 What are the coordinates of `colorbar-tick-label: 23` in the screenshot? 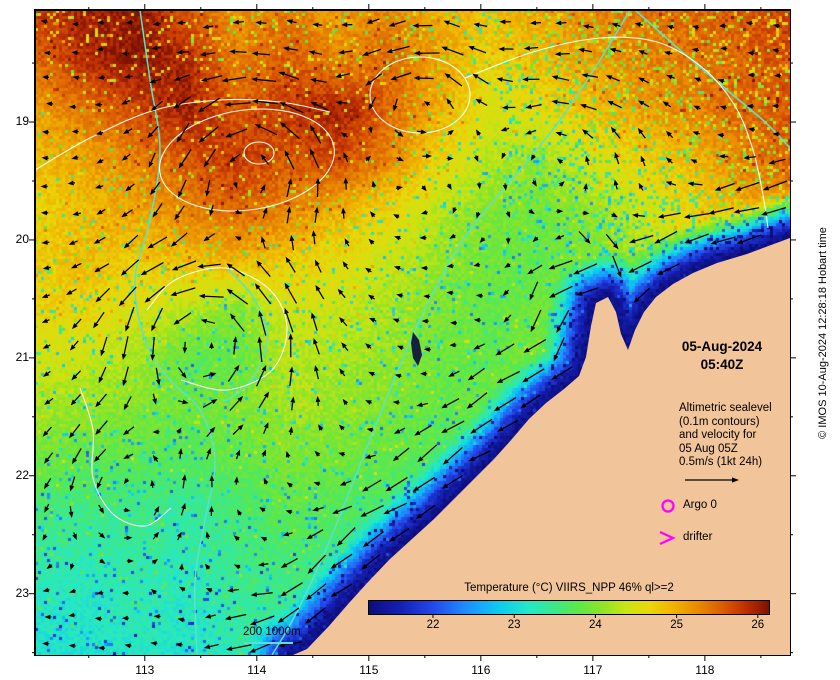 It's located at (514, 625).